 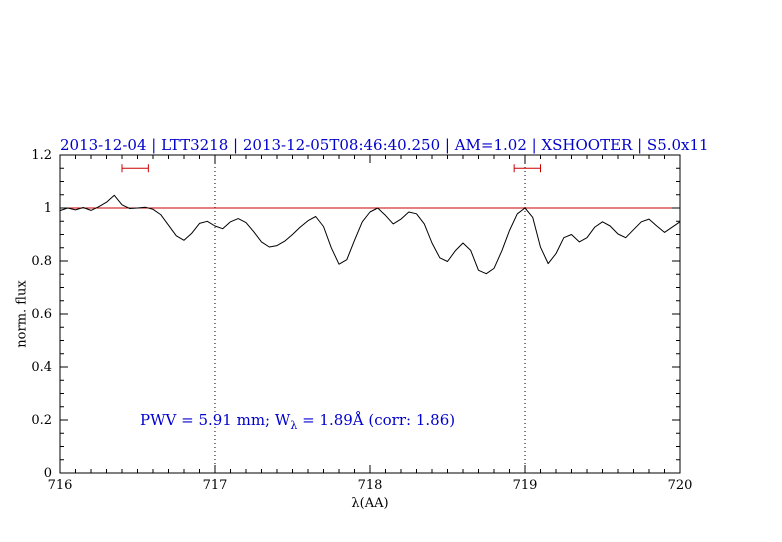 What do you see at coordinates (41, 367) in the screenshot?
I see `y-tick-label: 0.4` at bounding box center [41, 367].